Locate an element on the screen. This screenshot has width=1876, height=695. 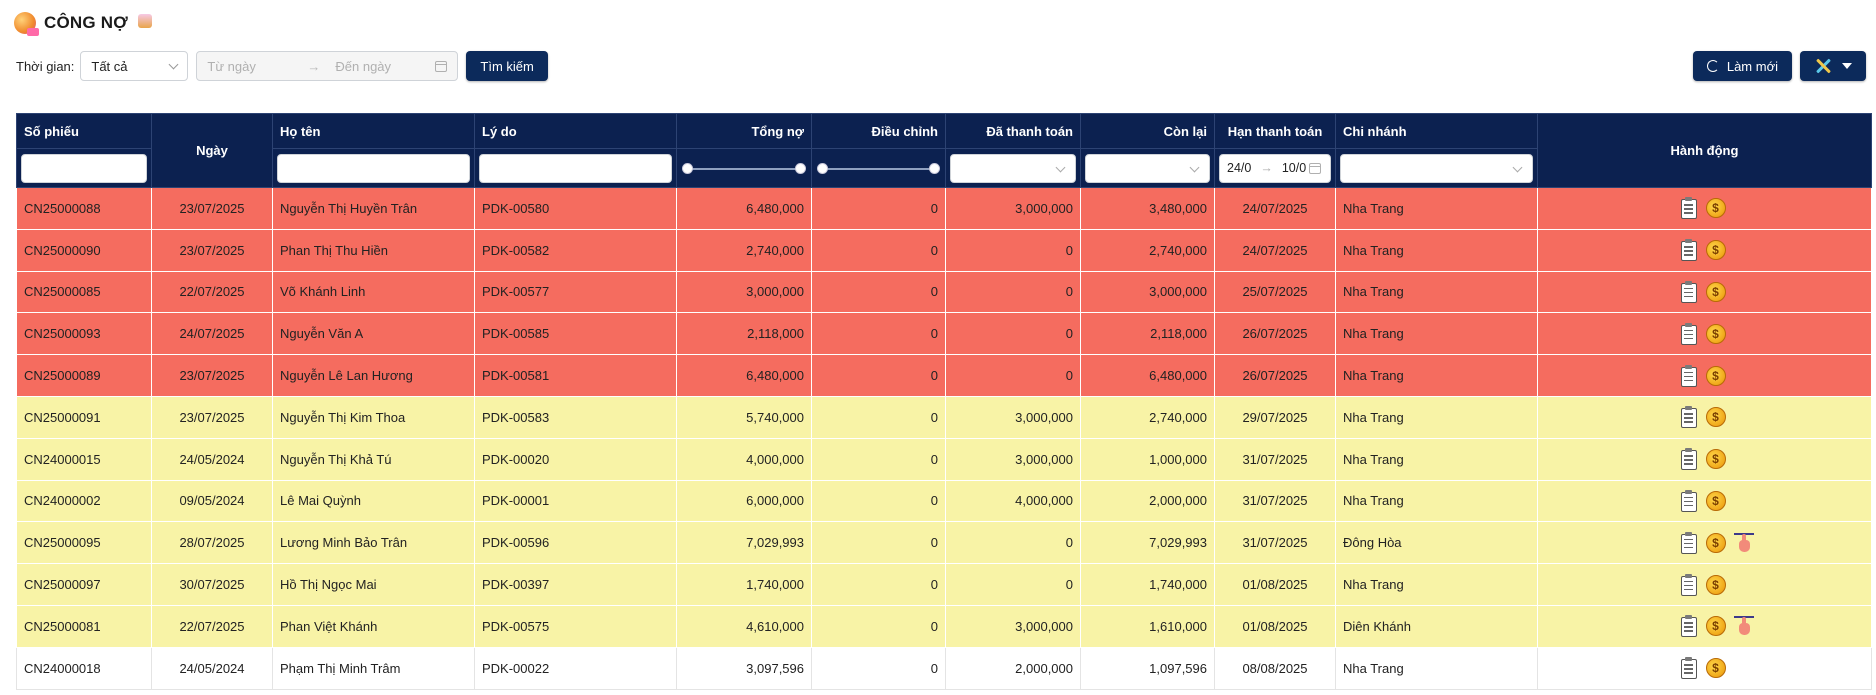
col-header-total: Tổng nợ is located at coordinates (744, 131).